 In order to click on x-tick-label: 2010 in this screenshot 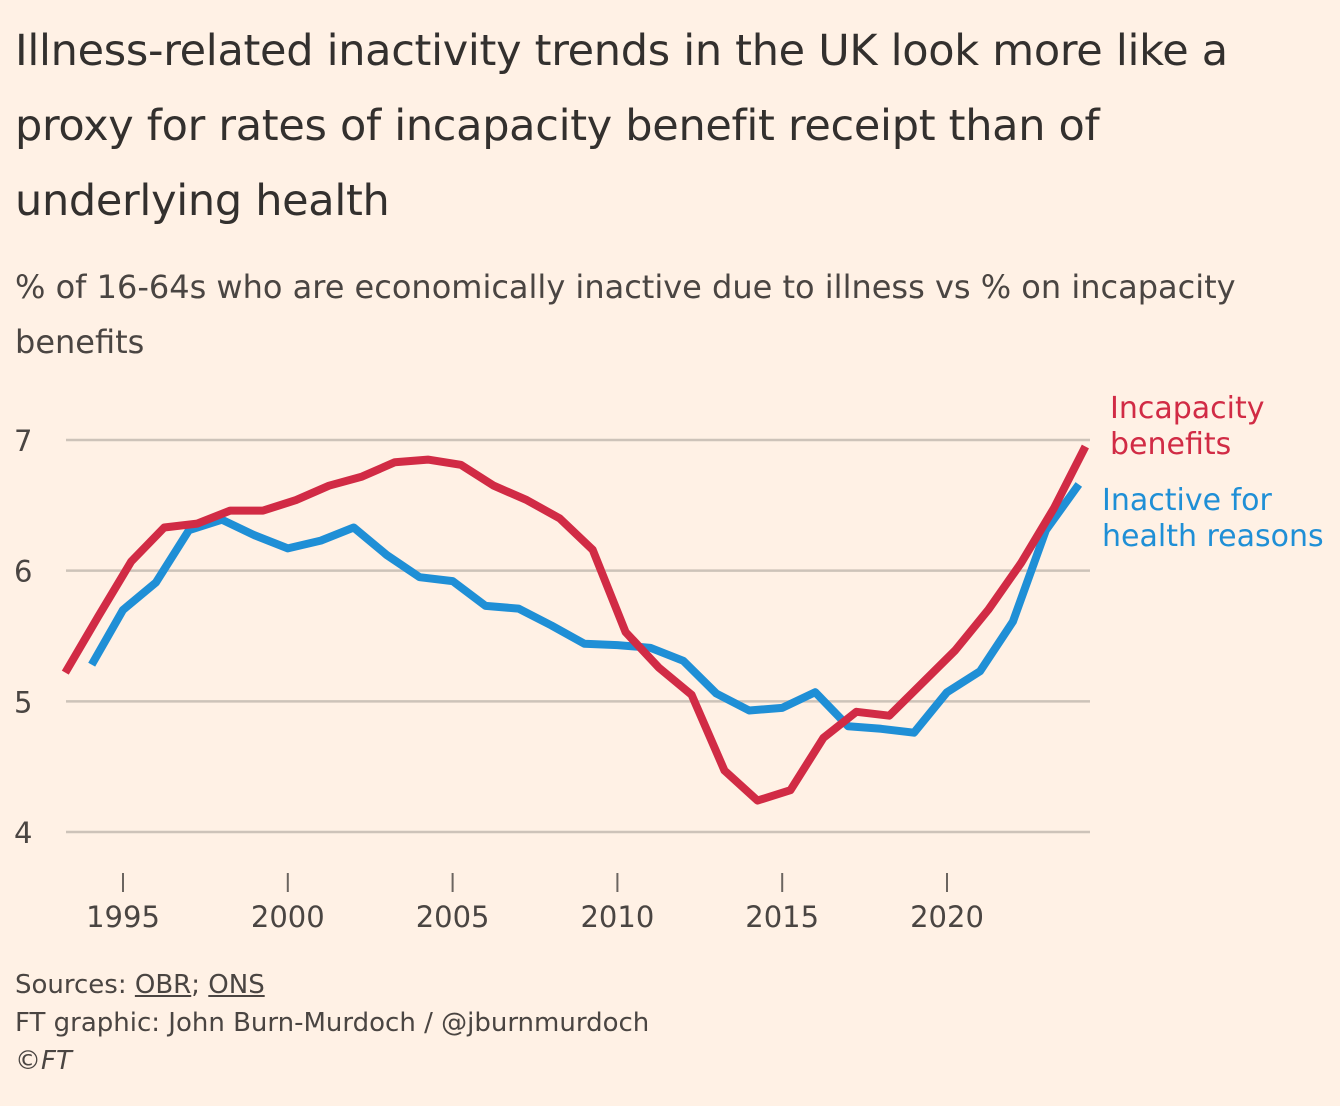, I will do `click(617, 917)`.